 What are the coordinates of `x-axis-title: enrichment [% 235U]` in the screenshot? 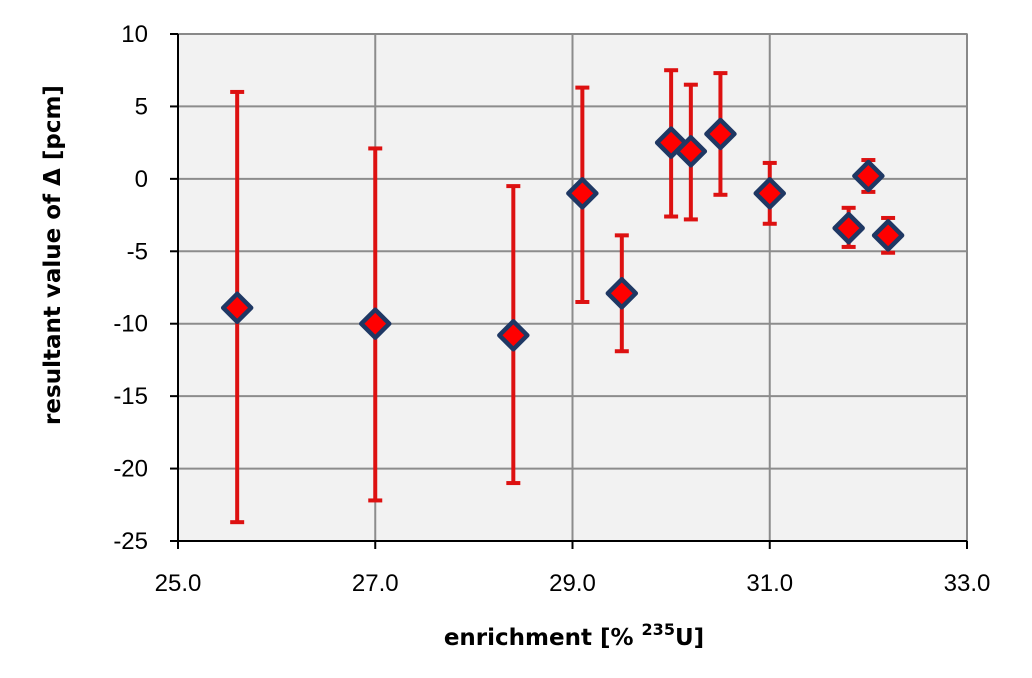 It's located at (574, 635).